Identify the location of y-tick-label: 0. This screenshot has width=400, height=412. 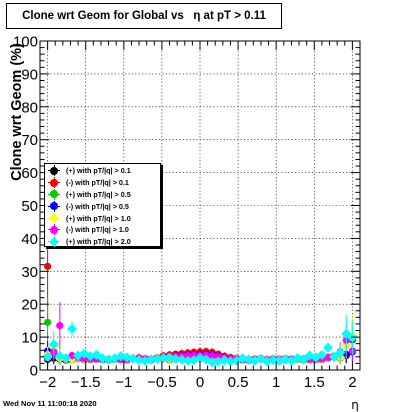
(34, 371).